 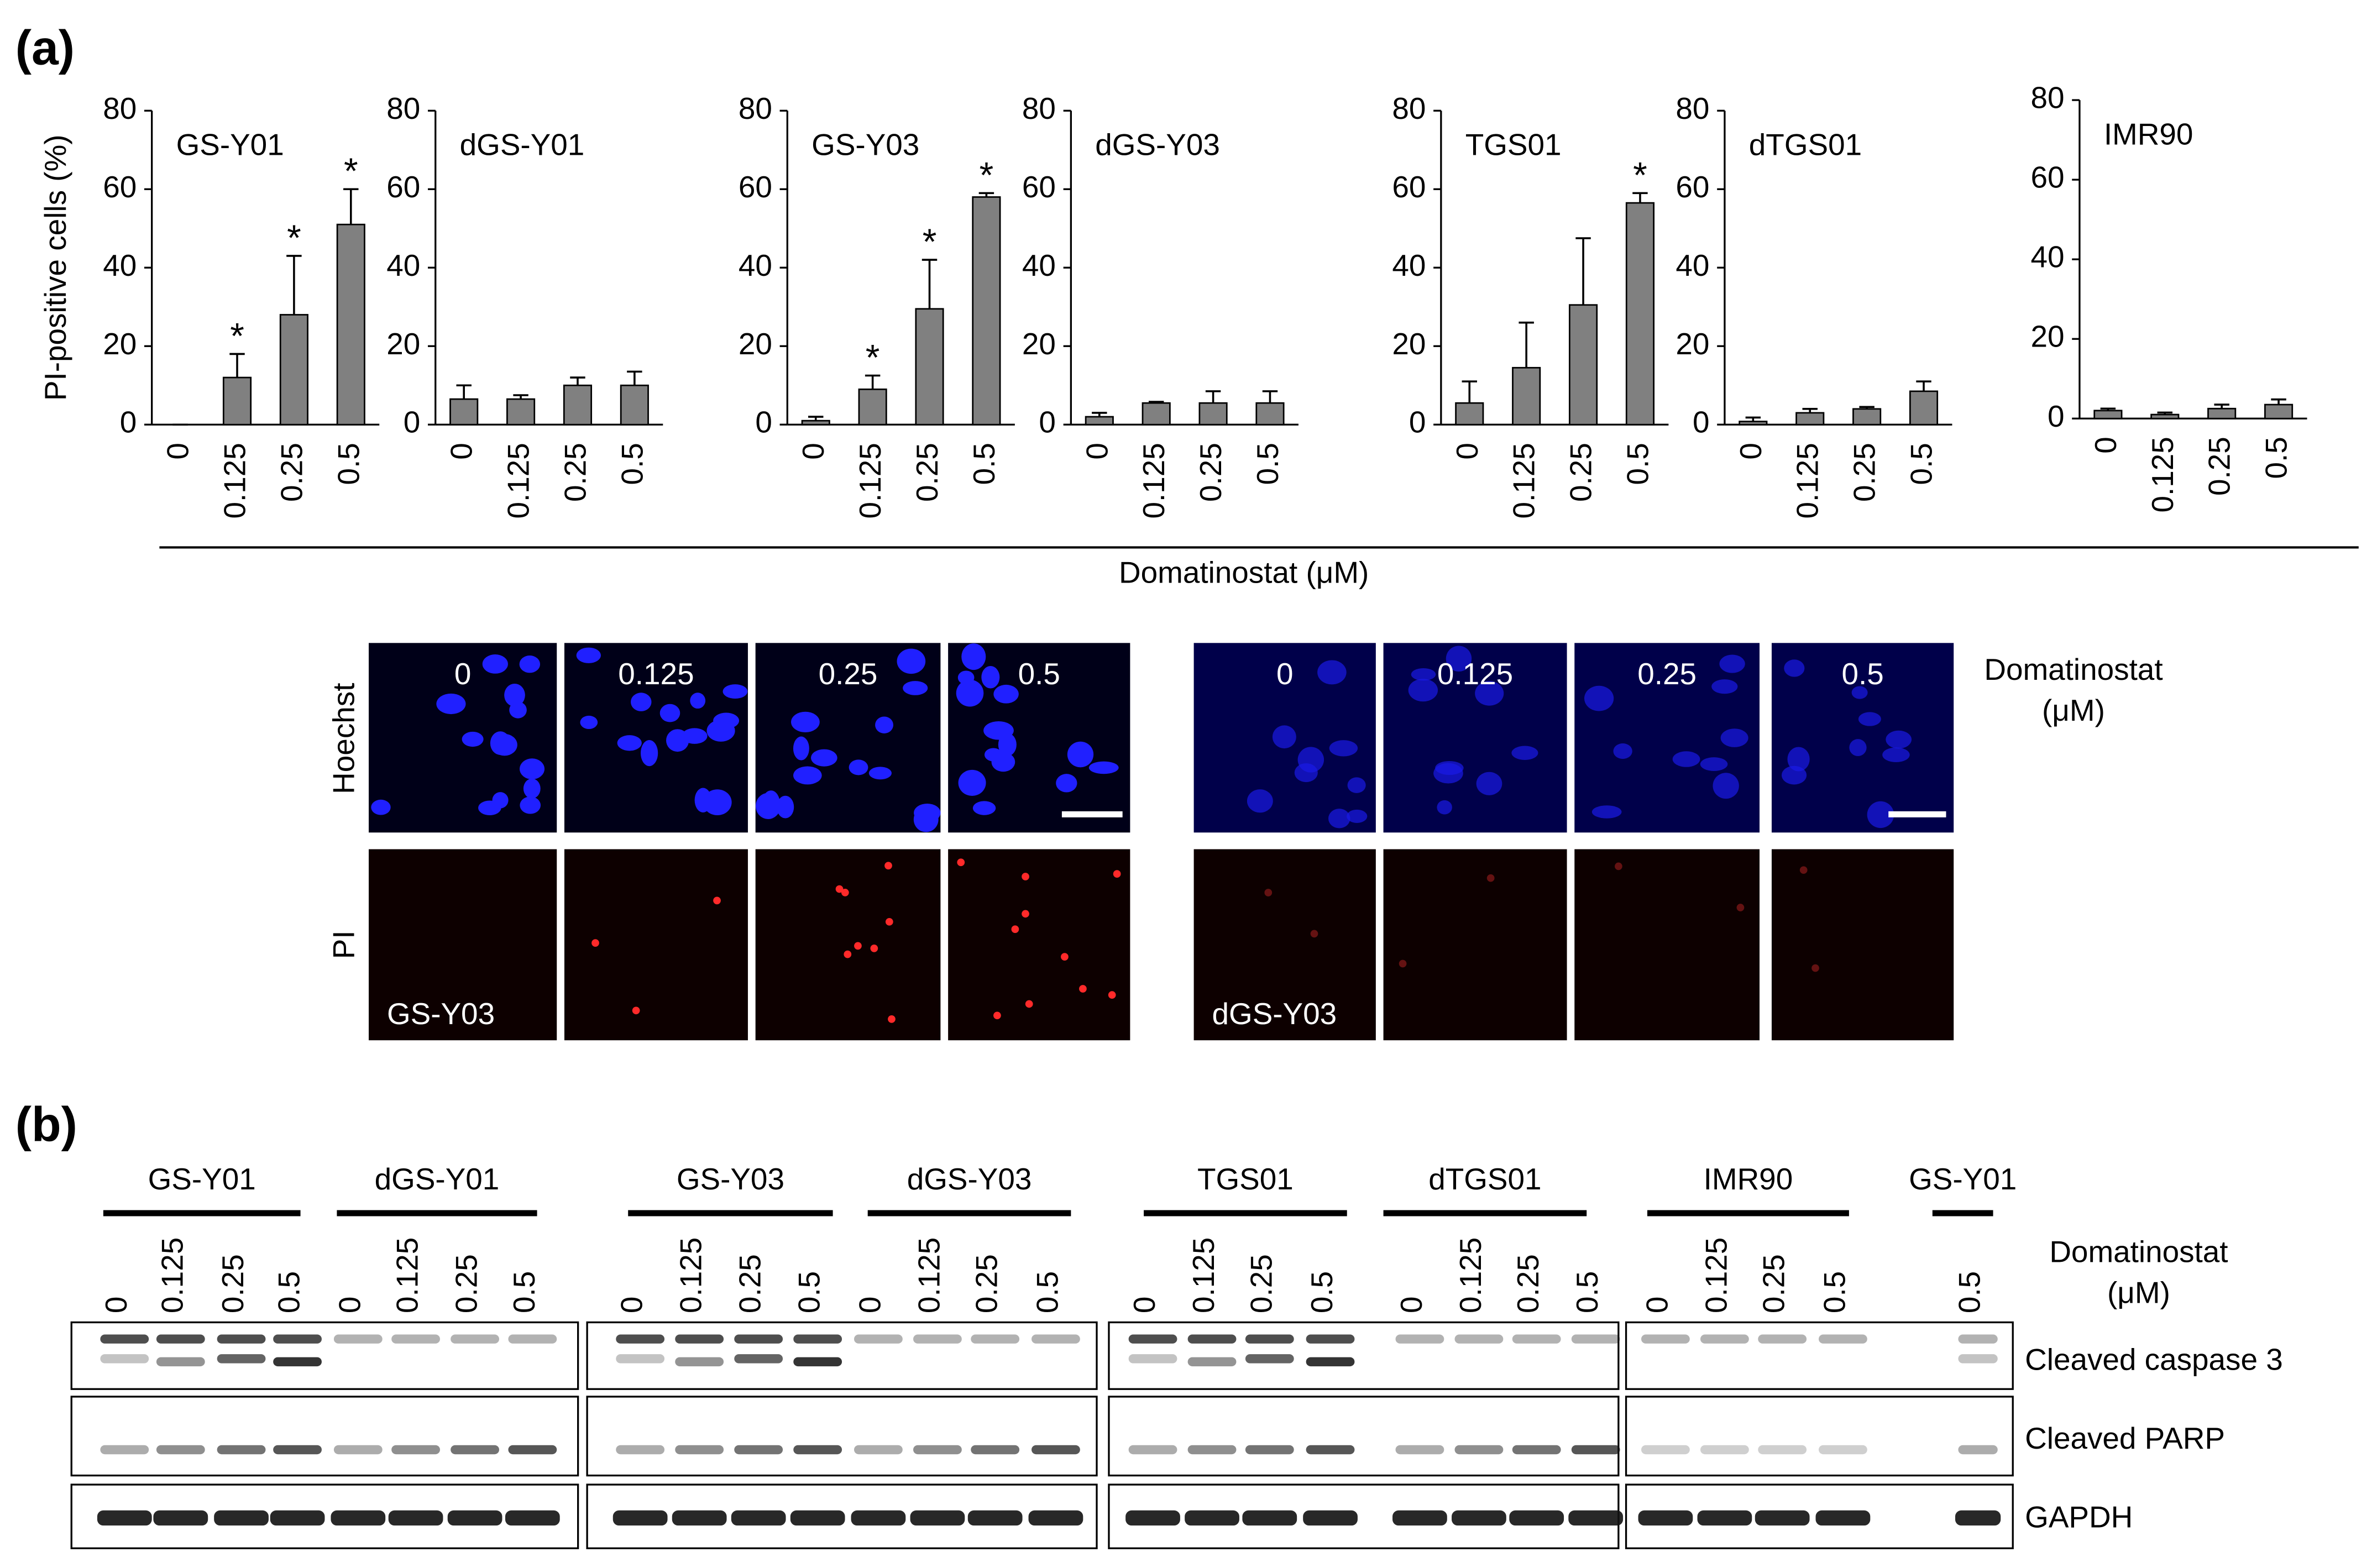 What do you see at coordinates (1039, 108) in the screenshot?
I see `y-tick-label: 80` at bounding box center [1039, 108].